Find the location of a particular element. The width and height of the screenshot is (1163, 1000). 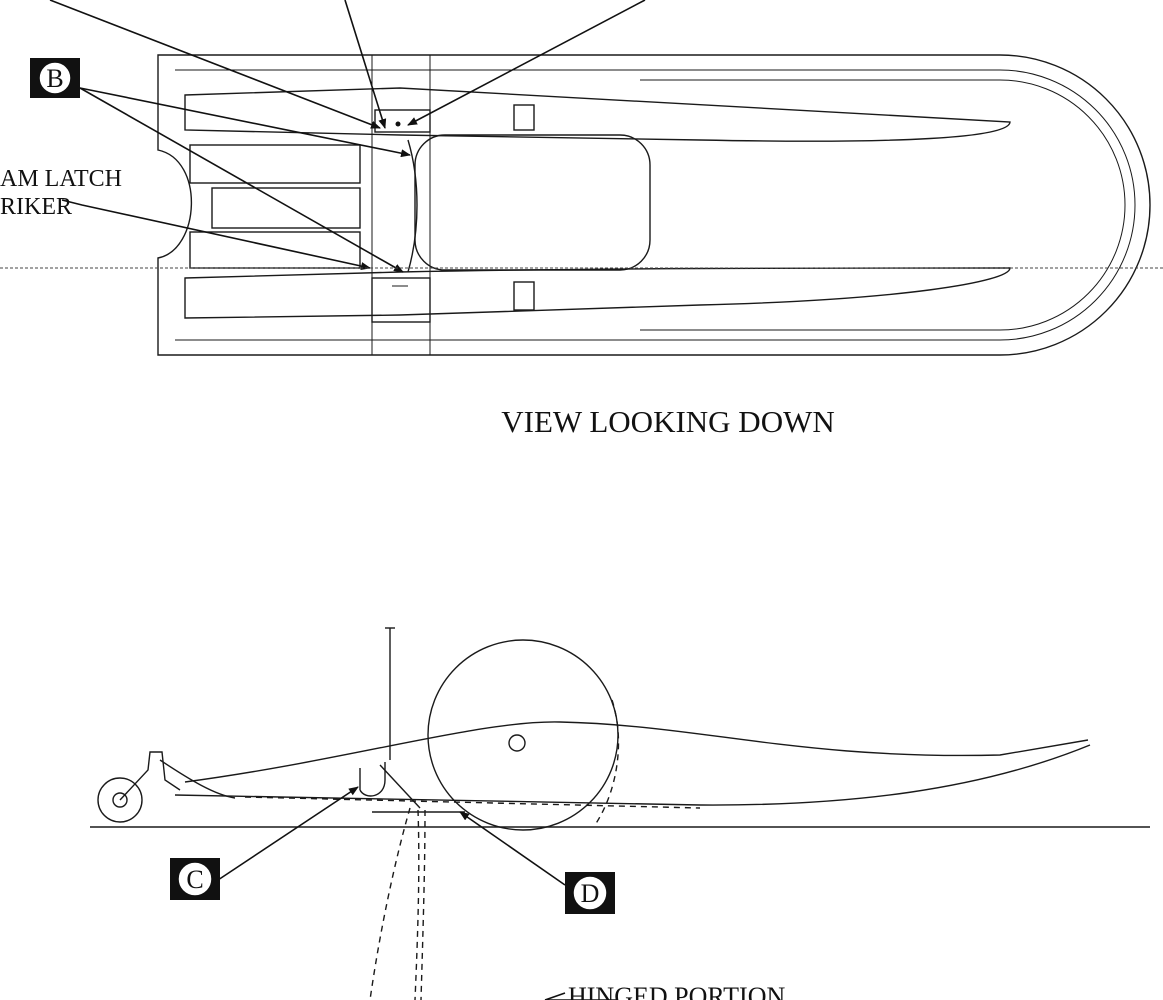

hull-profile-top is located at coordinates (636, 752).